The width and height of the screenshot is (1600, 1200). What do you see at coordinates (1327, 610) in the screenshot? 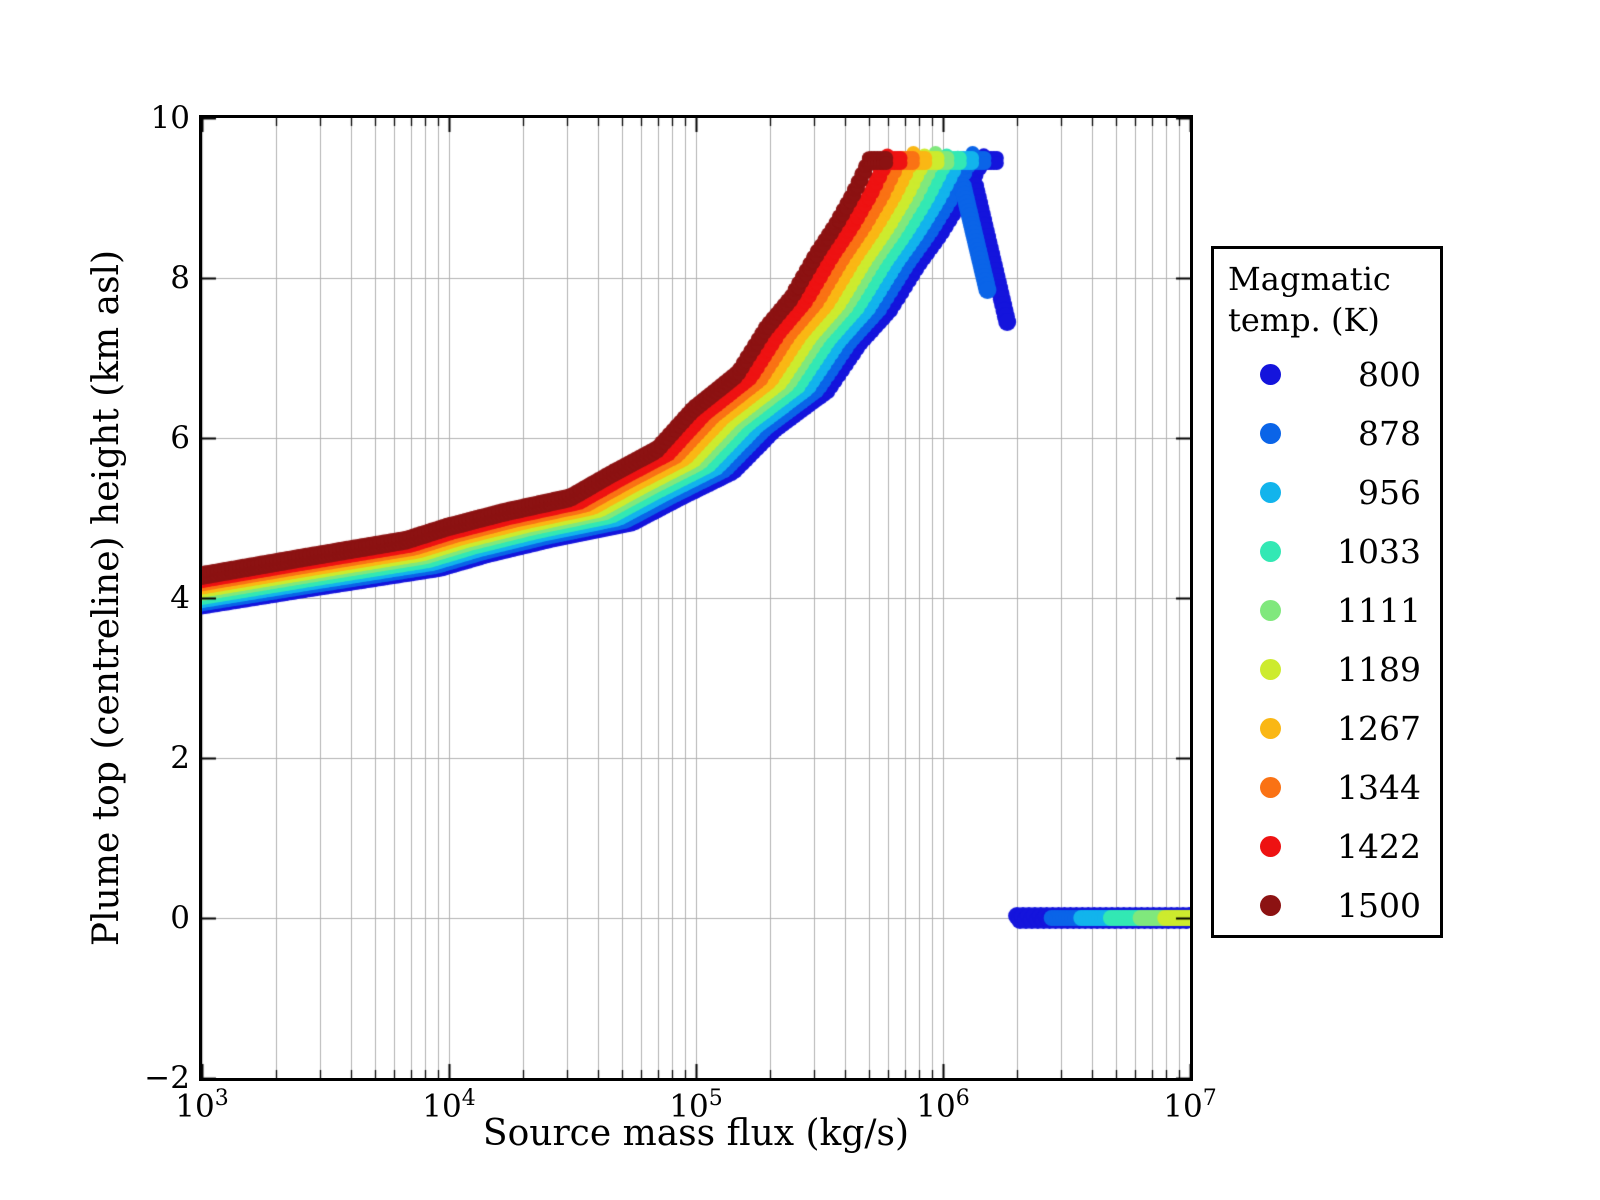
I see `legend-entry: 1111` at bounding box center [1327, 610].